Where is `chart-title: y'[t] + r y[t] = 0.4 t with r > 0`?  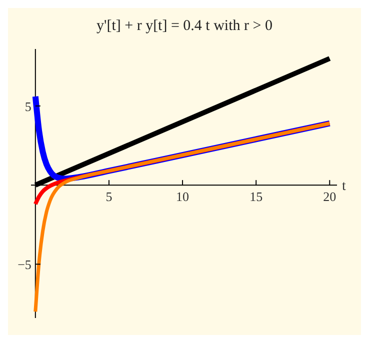
chart-title: y'[t] + r y[t] = 0.4 t with r > 0 is located at coordinates (185, 26).